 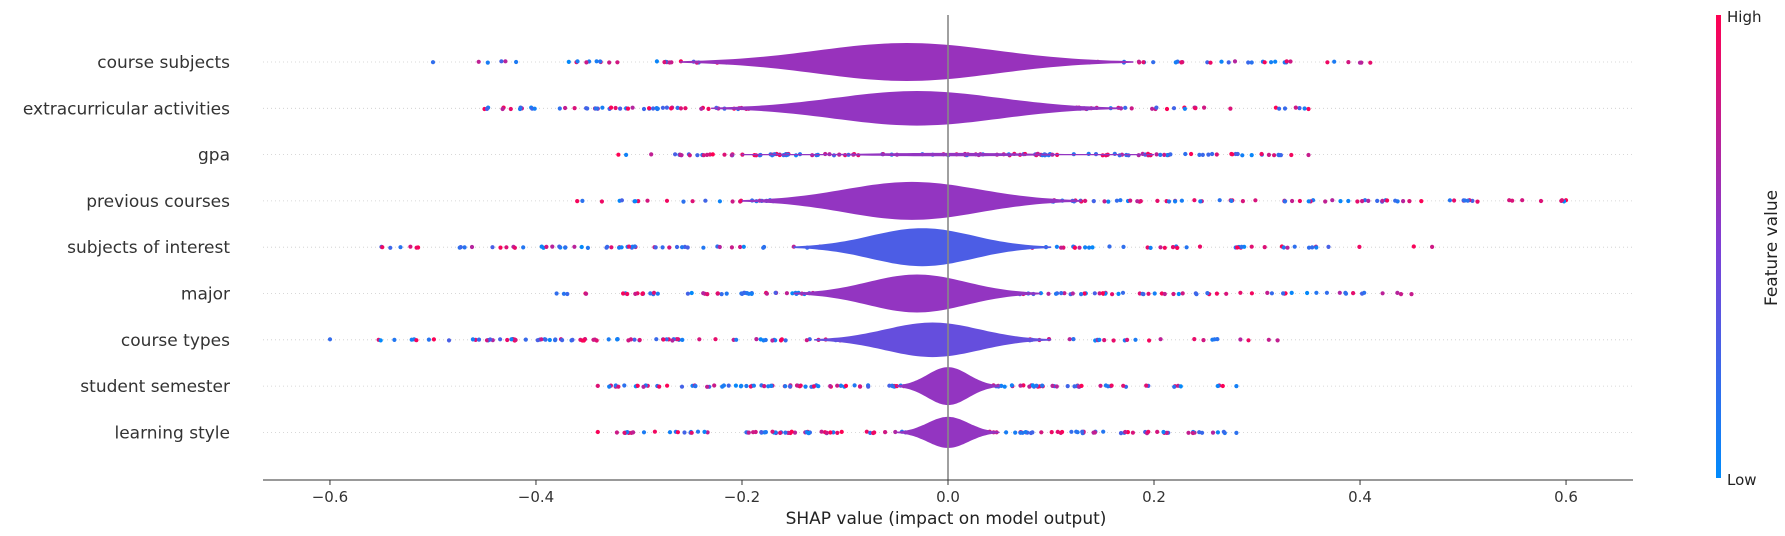 I want to click on feature-row: course subjects, so click(x=865, y=62).